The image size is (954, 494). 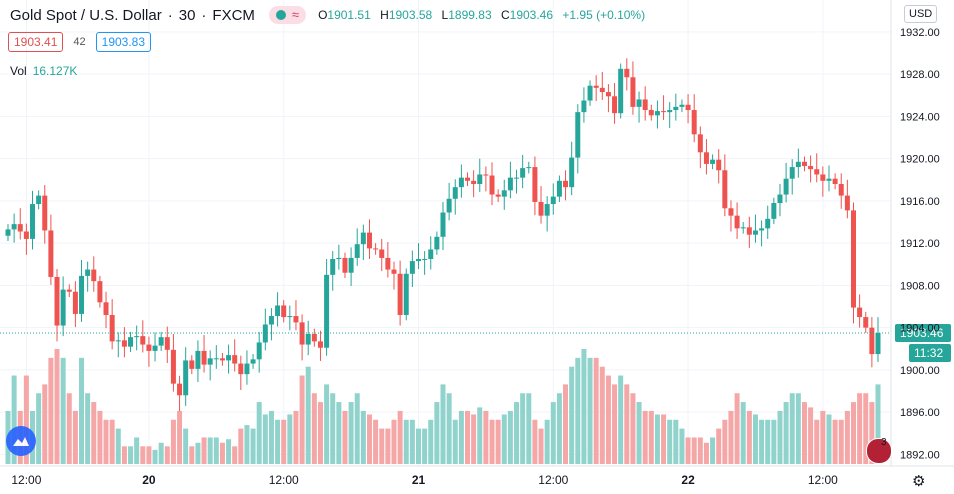 What do you see at coordinates (553, 480) in the screenshot?
I see `x-tick-label: 12:00` at bounding box center [553, 480].